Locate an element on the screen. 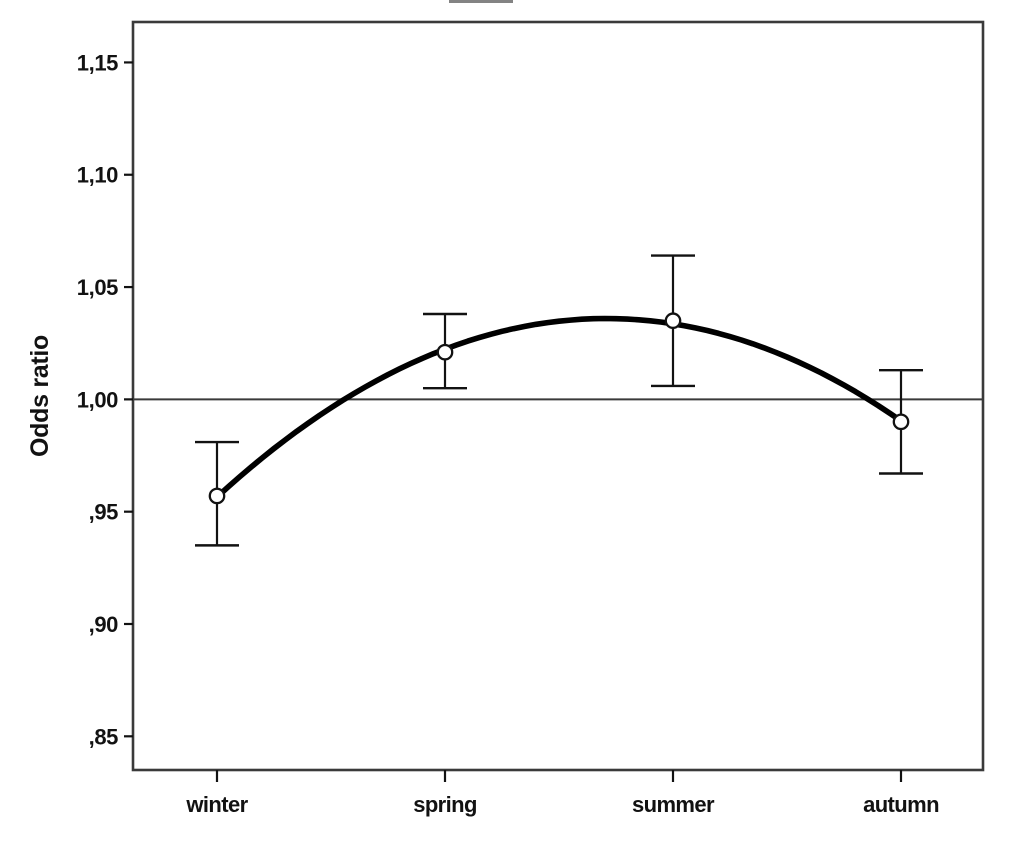 The width and height of the screenshot is (1020, 853). fit-curve-layer is located at coordinates (559, 407).